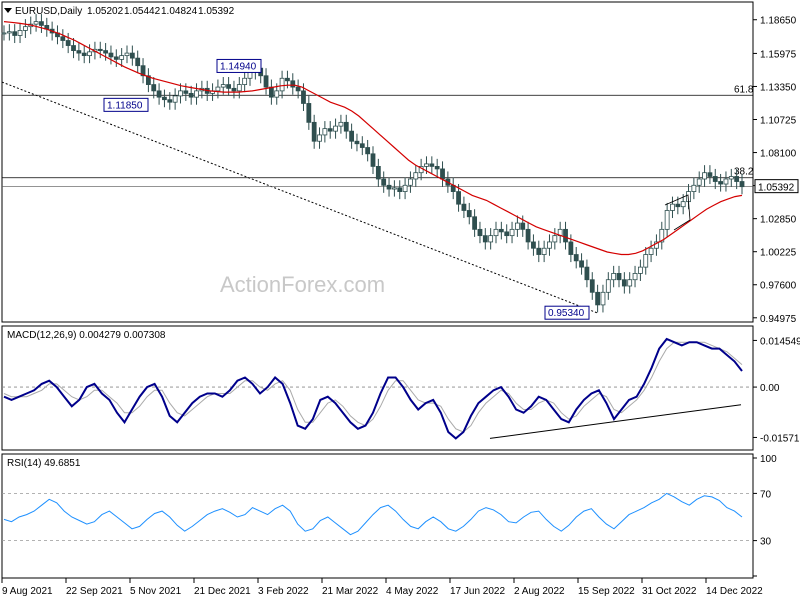 This screenshot has width=800, height=600. What do you see at coordinates (94, 591) in the screenshot?
I see `x-axis-label: 22 Sep 2021` at bounding box center [94, 591].